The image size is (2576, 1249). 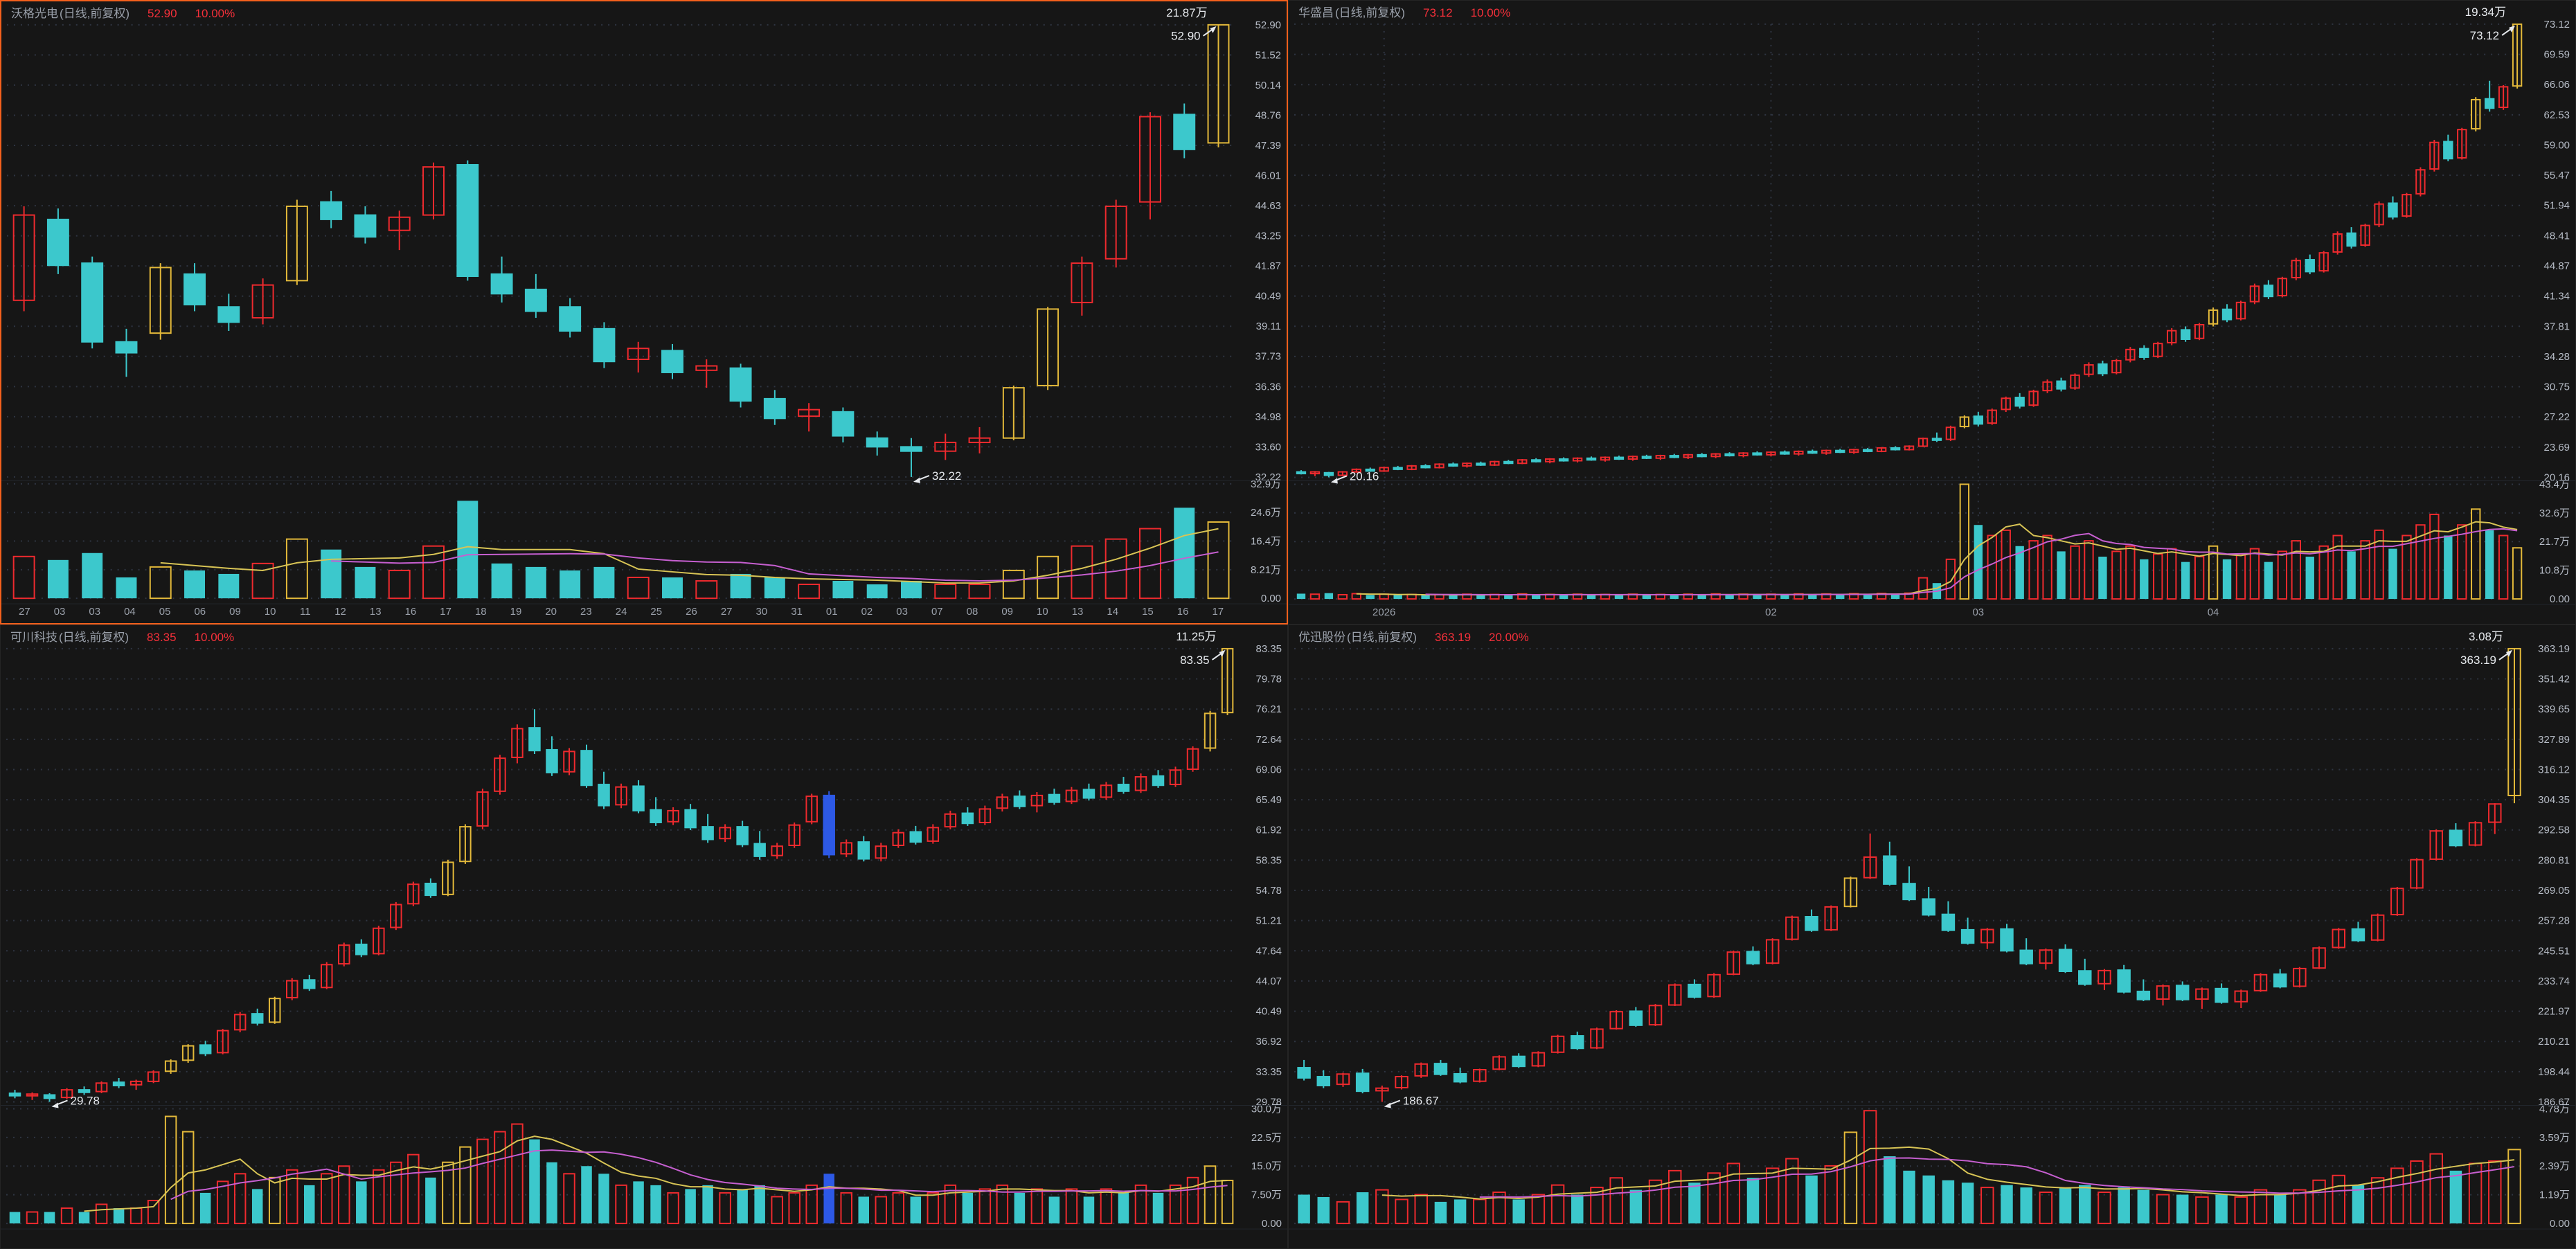 I want to click on max-price-annotation: 52.90, so click(x=1185, y=36).